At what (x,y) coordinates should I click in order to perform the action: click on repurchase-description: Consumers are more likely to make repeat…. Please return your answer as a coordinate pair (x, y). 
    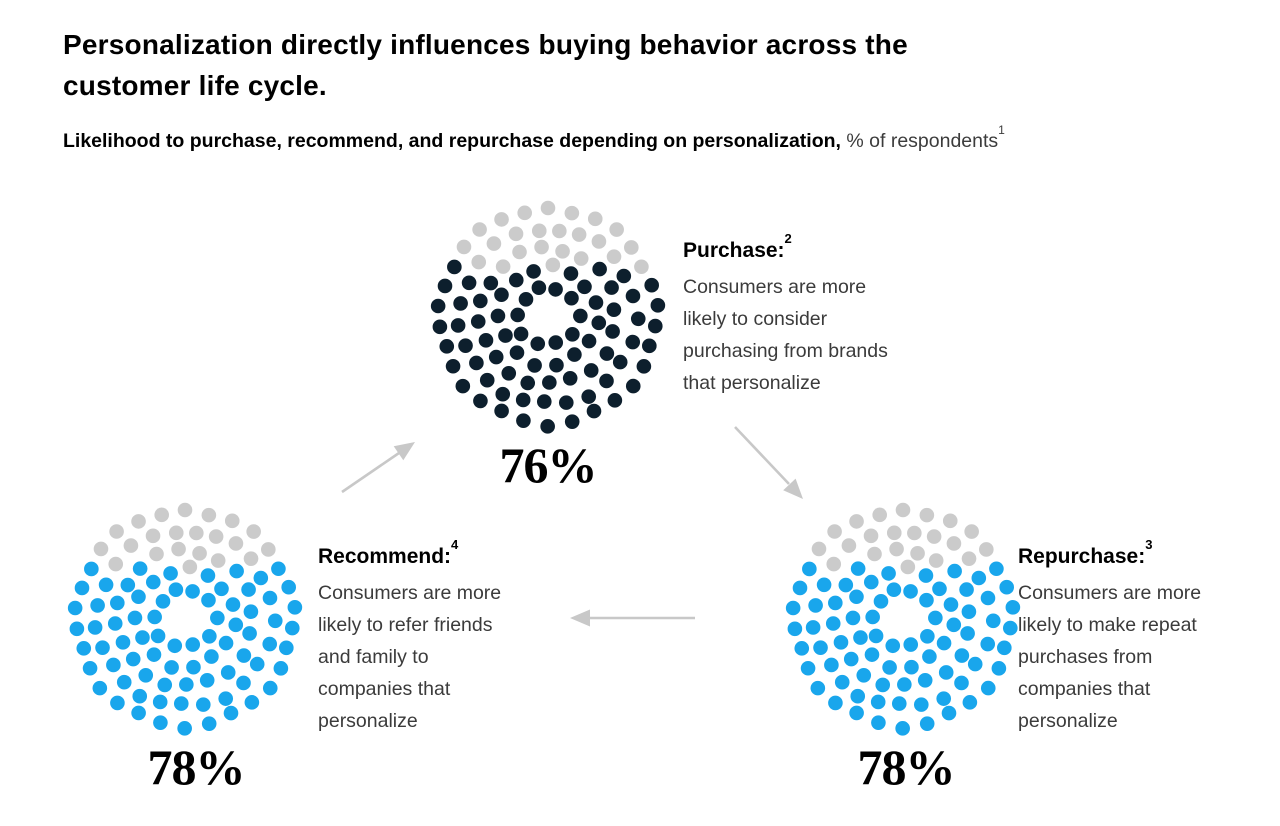
    Looking at the image, I should click on (1110, 657).